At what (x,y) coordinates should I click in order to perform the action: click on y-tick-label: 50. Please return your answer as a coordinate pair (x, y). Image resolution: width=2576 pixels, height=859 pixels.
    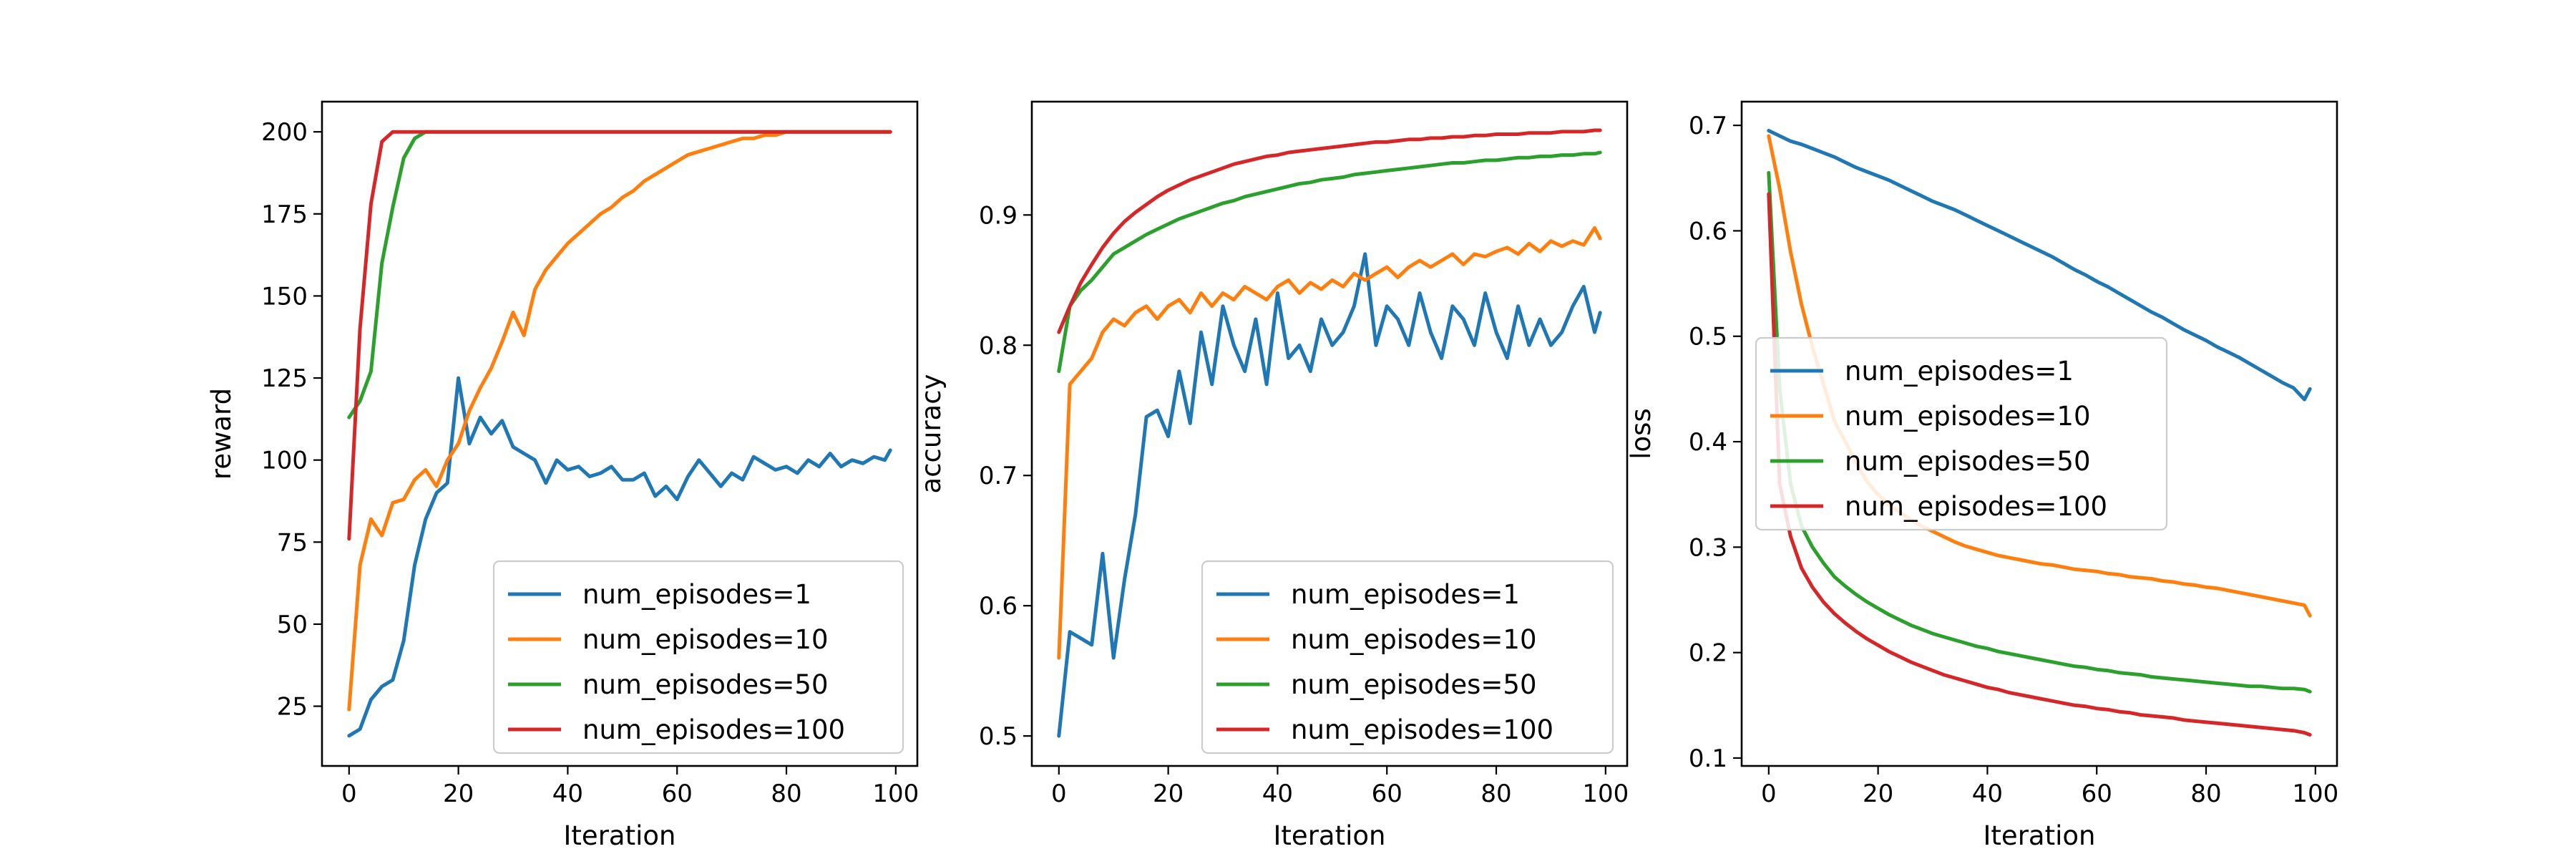
    Looking at the image, I should click on (292, 625).